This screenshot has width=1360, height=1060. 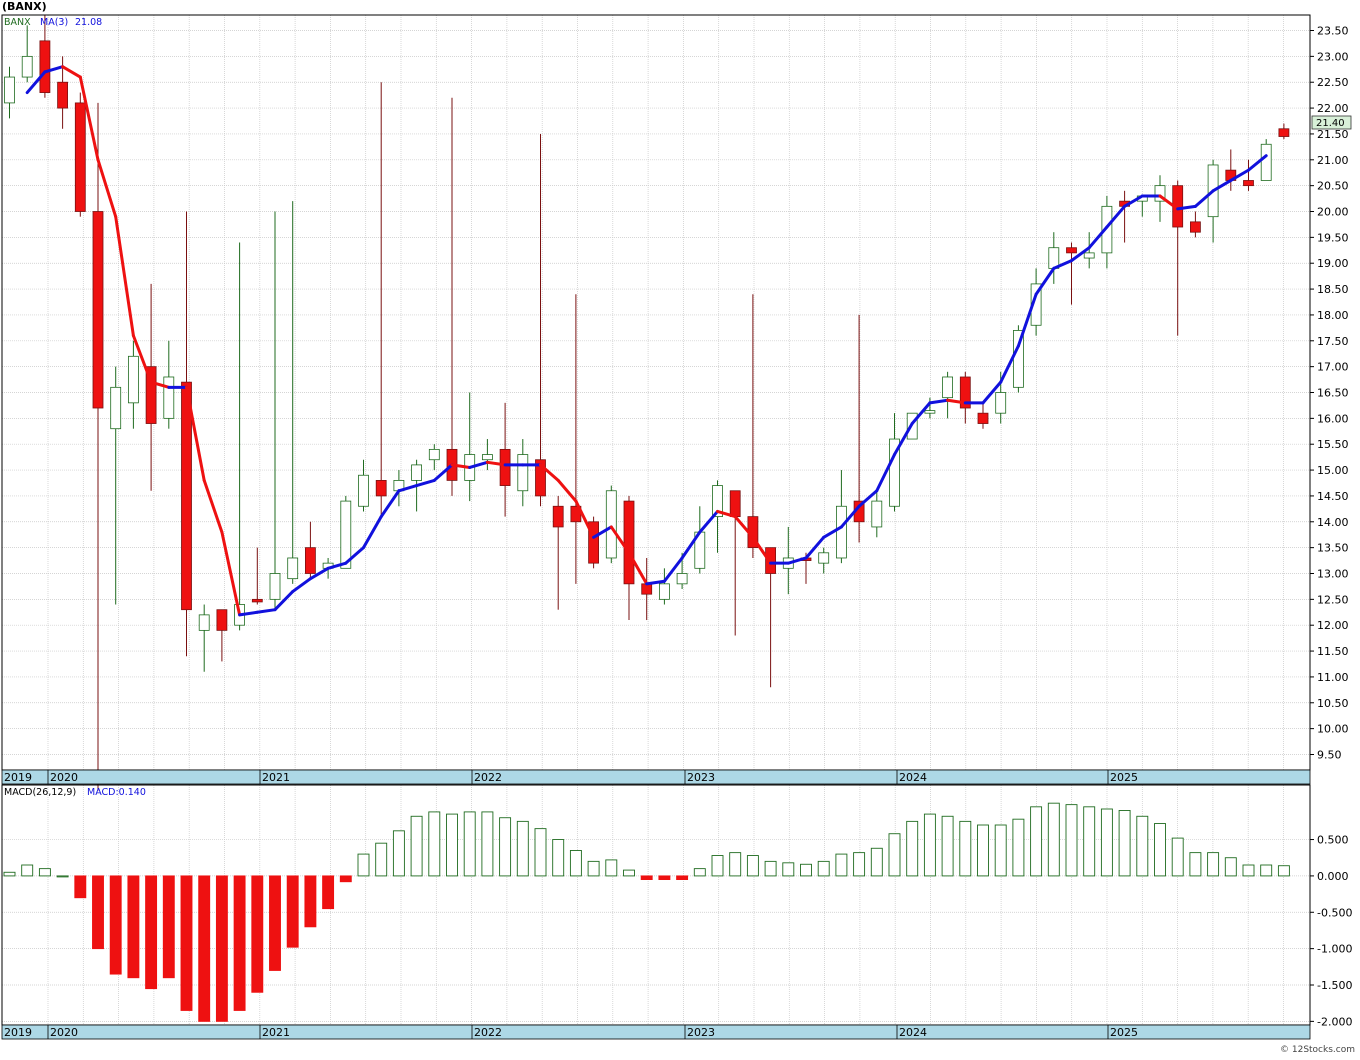 I want to click on price-tick-label: 17.00, so click(x=1333, y=367).